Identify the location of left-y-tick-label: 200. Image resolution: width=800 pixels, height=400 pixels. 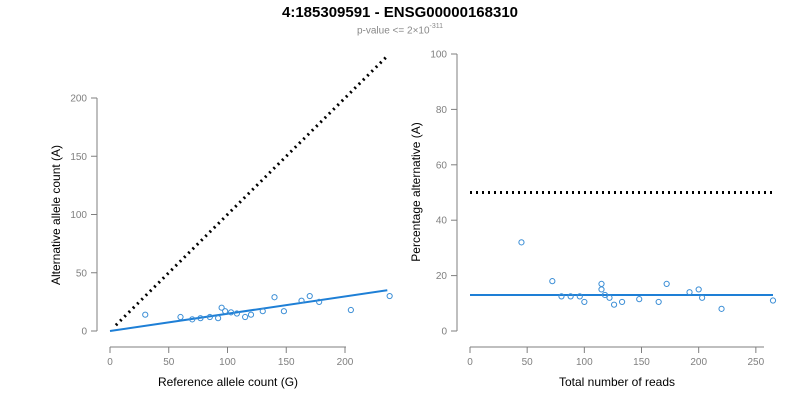
(78, 99).